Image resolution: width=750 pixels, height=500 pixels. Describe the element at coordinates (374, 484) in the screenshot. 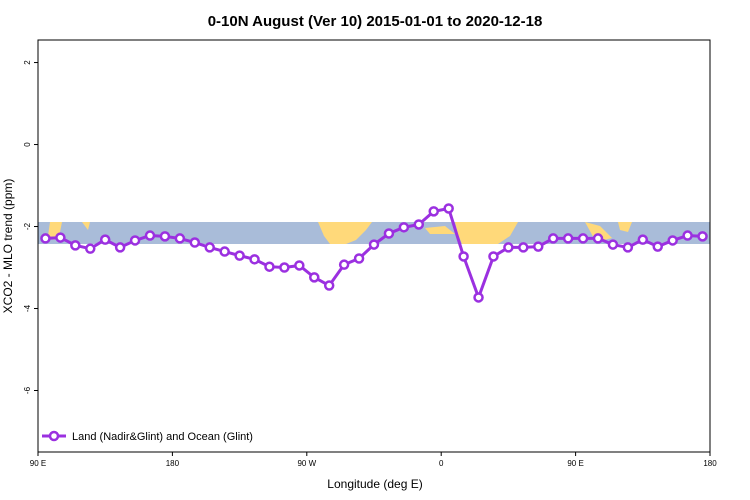

I see `x-axis-label: Longitude (deg E)` at that location.